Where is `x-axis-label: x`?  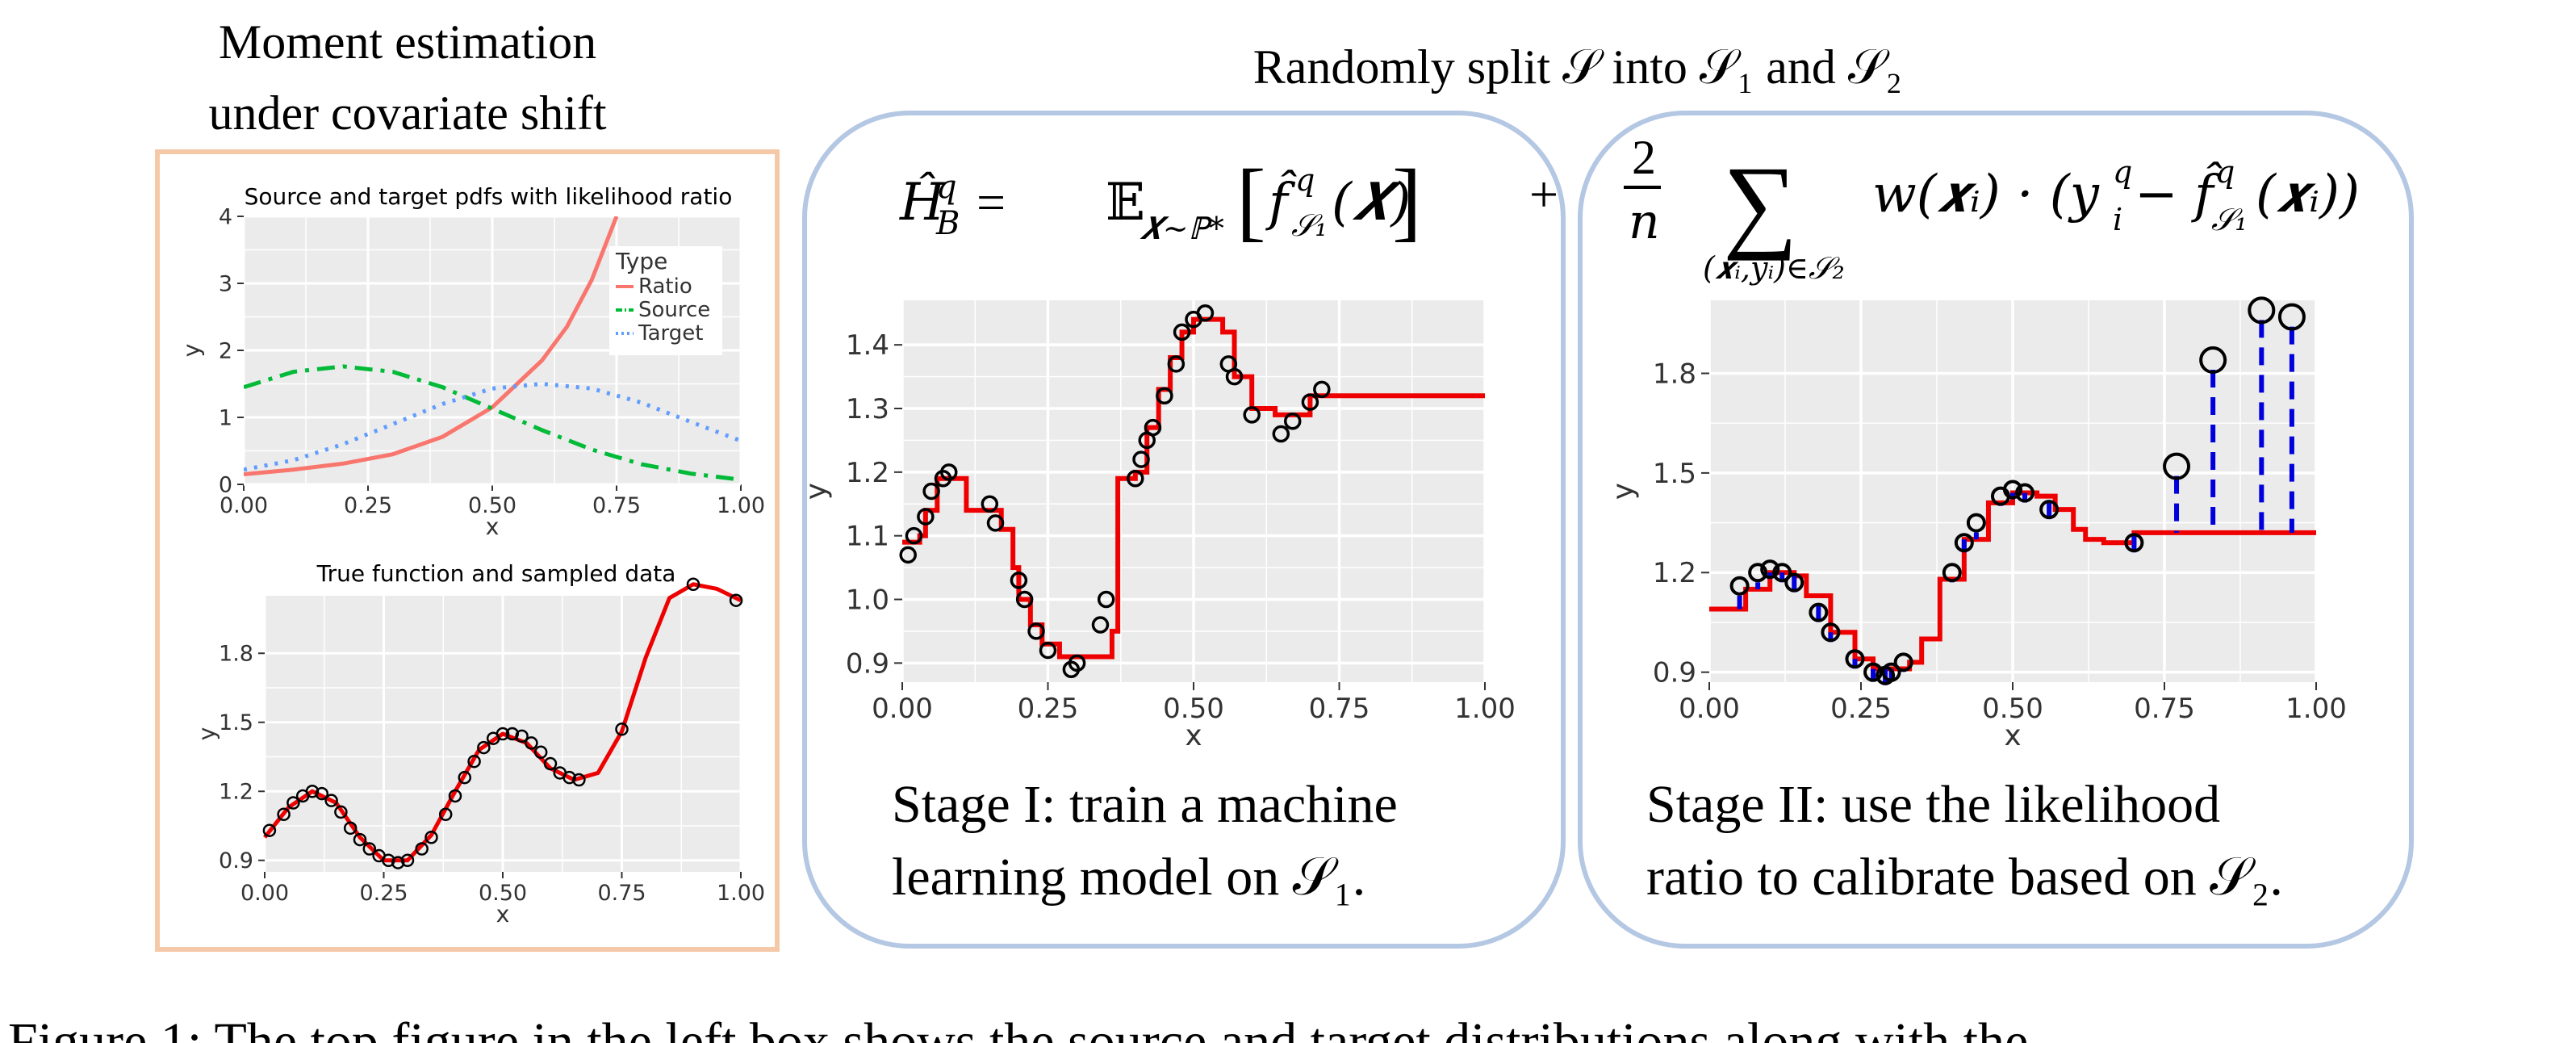
x-axis-label: x is located at coordinates (503, 915).